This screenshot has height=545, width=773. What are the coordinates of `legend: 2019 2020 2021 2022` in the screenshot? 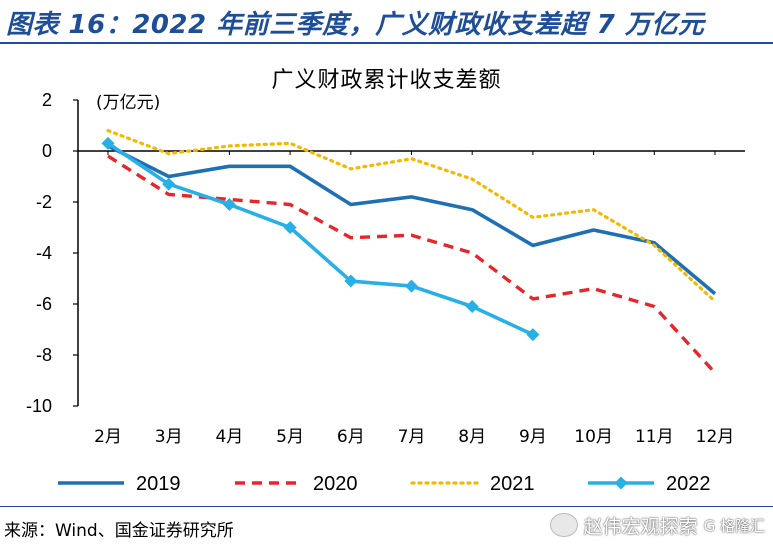 It's located at (384, 484).